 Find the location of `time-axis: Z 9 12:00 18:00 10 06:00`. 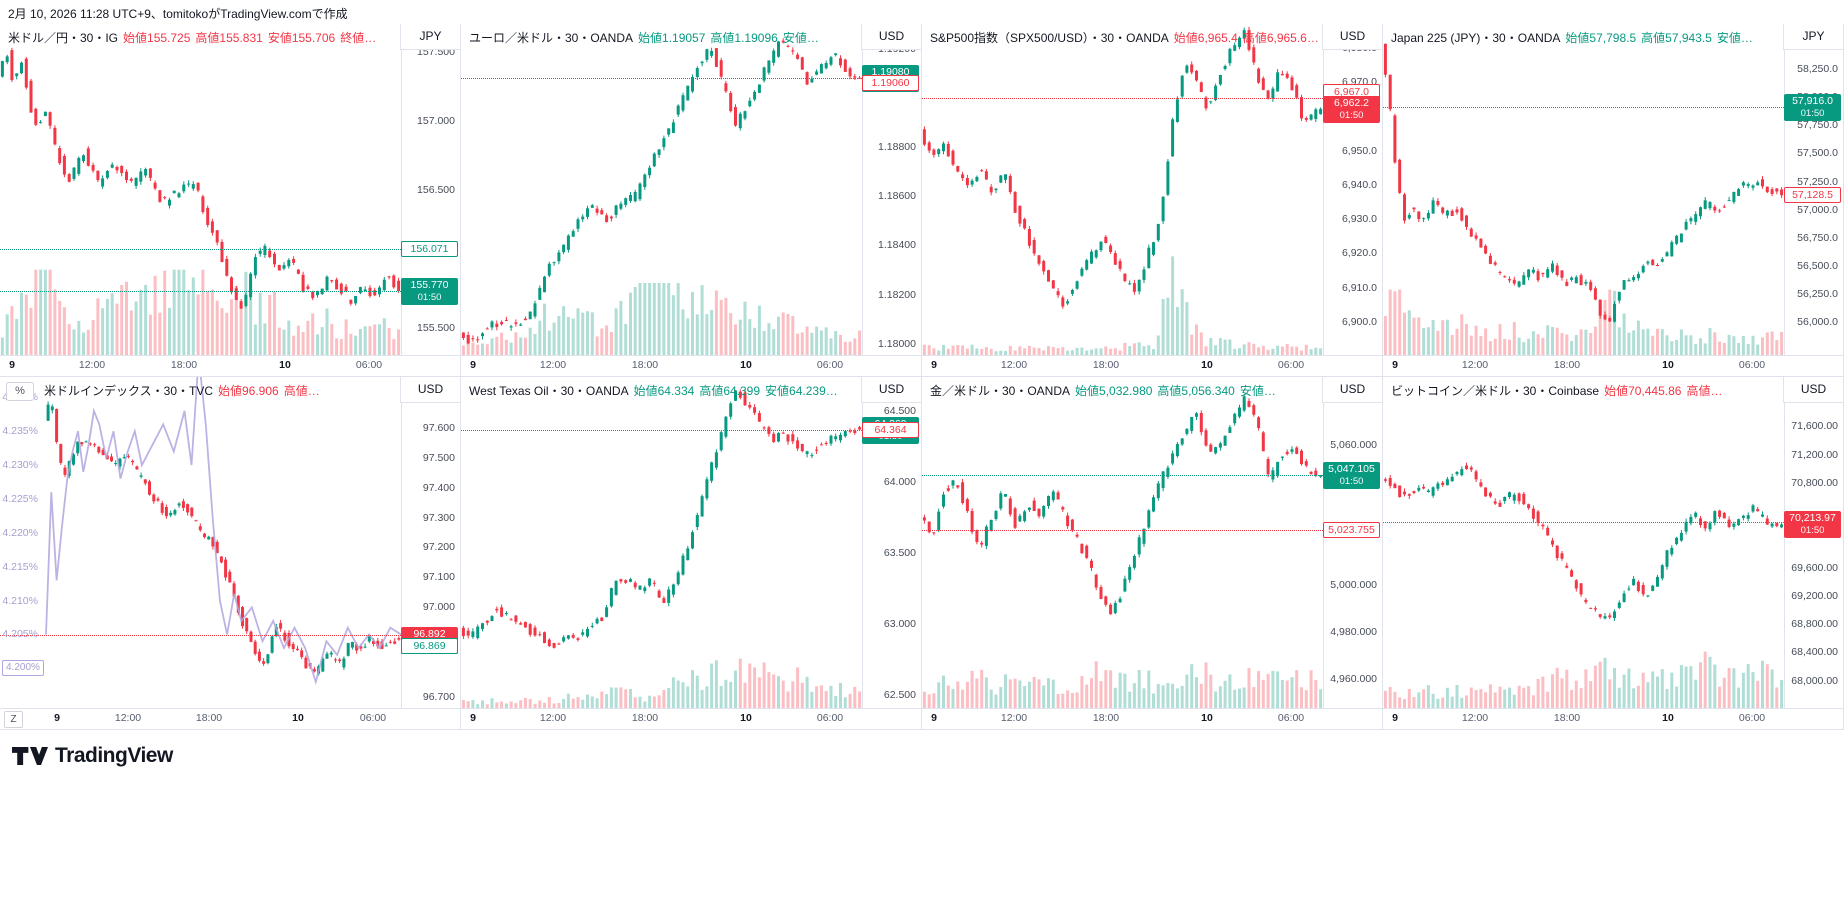

time-axis: Z 9 12:00 18:00 10 06:00 is located at coordinates (230, 718).